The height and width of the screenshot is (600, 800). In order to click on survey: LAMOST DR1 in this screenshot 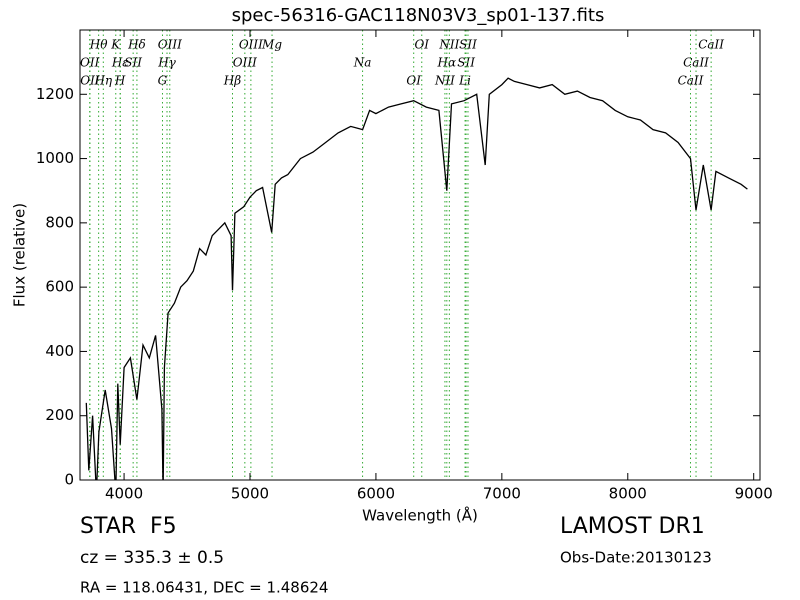, I will do `click(632, 526)`.